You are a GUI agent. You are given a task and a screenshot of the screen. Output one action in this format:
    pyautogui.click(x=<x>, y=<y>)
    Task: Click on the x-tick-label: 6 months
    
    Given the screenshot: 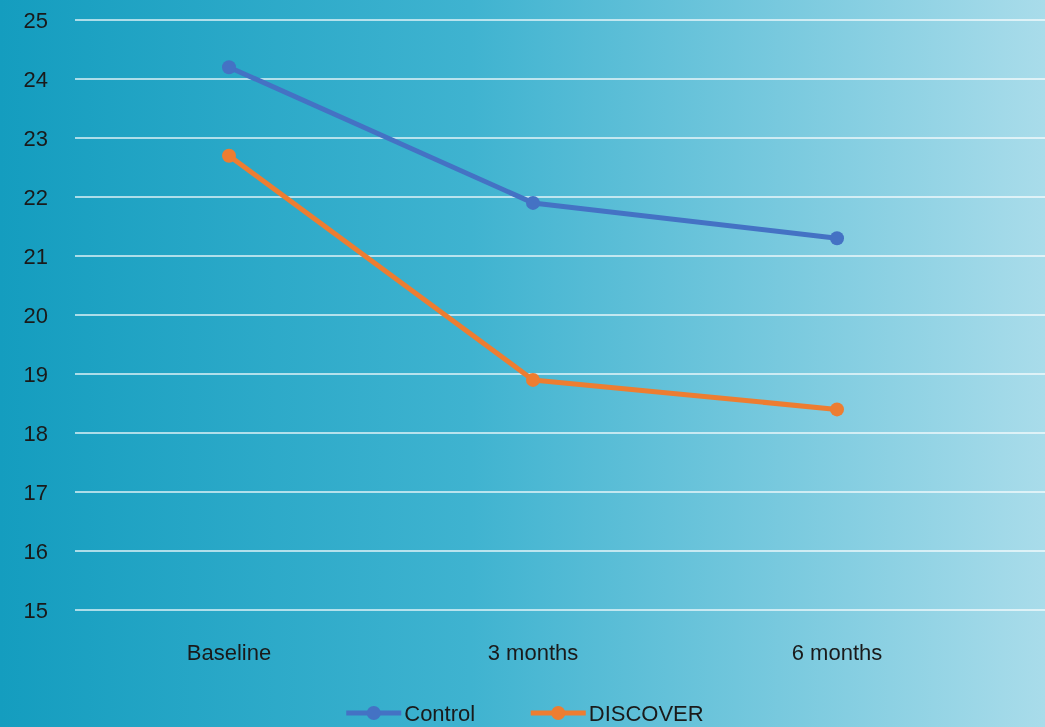 What is the action you would take?
    pyautogui.click(x=837, y=652)
    